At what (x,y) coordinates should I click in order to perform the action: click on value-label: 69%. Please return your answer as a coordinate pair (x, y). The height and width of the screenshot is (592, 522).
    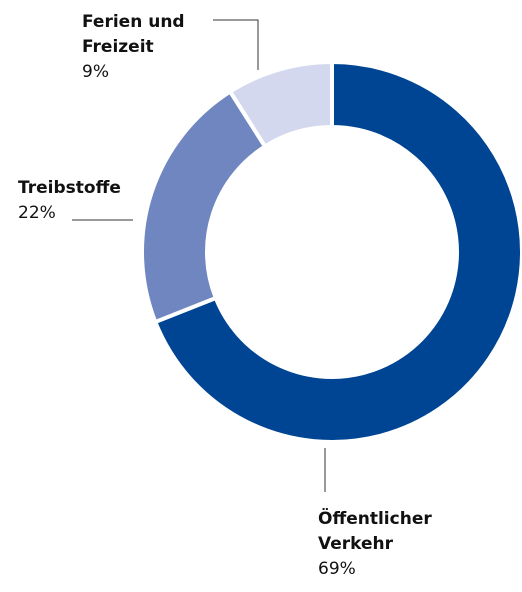
    Looking at the image, I should click on (337, 569).